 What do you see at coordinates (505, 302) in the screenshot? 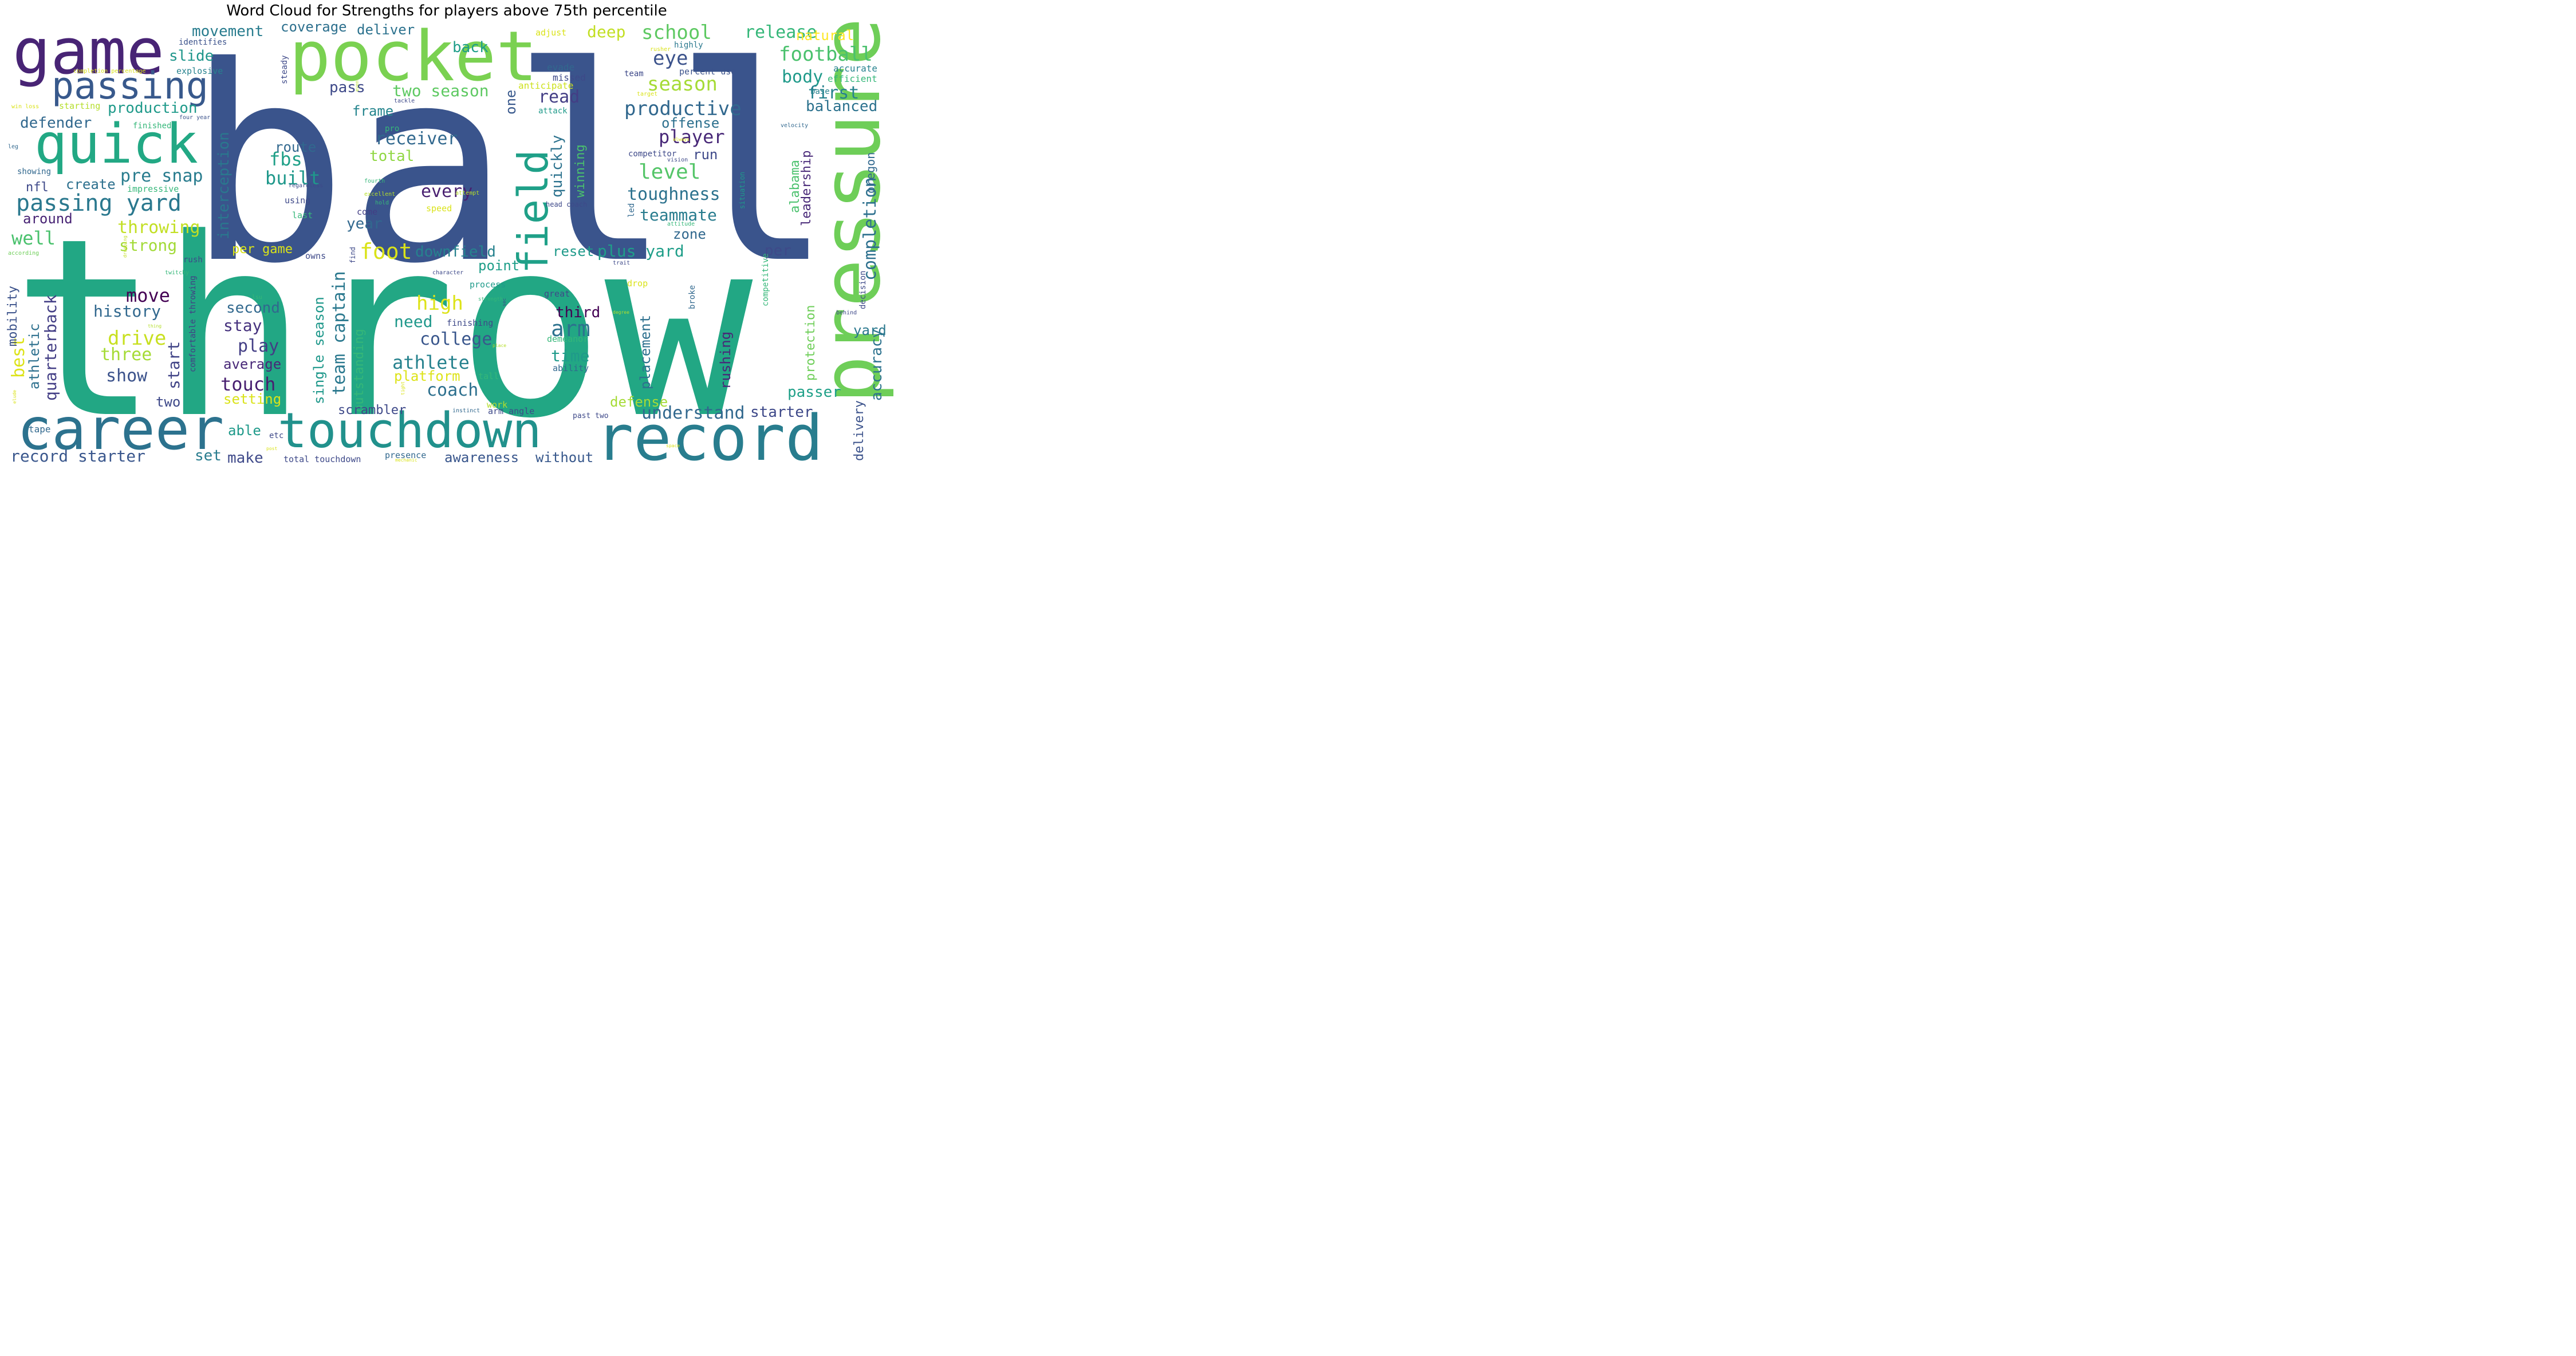
I see `word-sec: sec` at bounding box center [505, 302].